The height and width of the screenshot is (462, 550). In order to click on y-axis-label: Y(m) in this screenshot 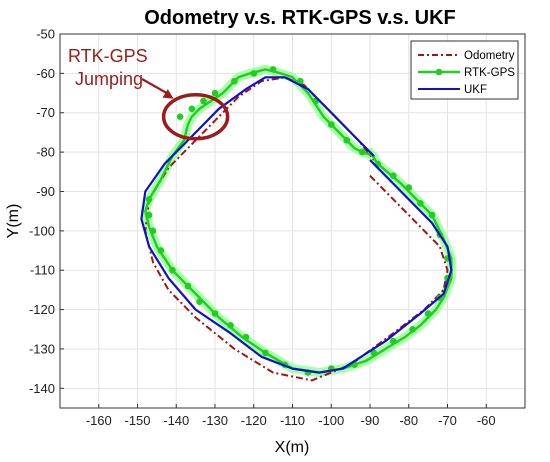, I will do `click(13, 221)`.